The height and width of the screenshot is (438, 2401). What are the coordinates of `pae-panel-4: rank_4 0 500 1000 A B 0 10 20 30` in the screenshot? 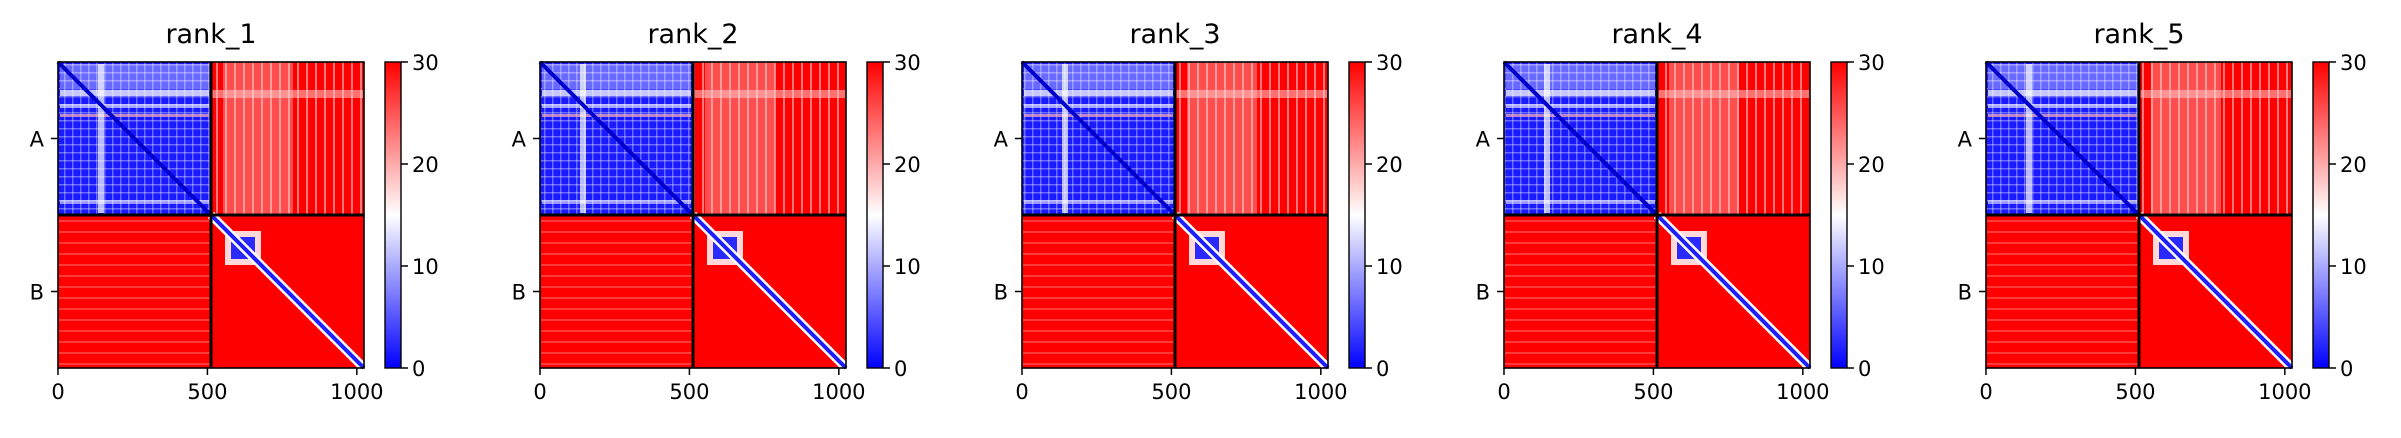 It's located at (1680, 211).